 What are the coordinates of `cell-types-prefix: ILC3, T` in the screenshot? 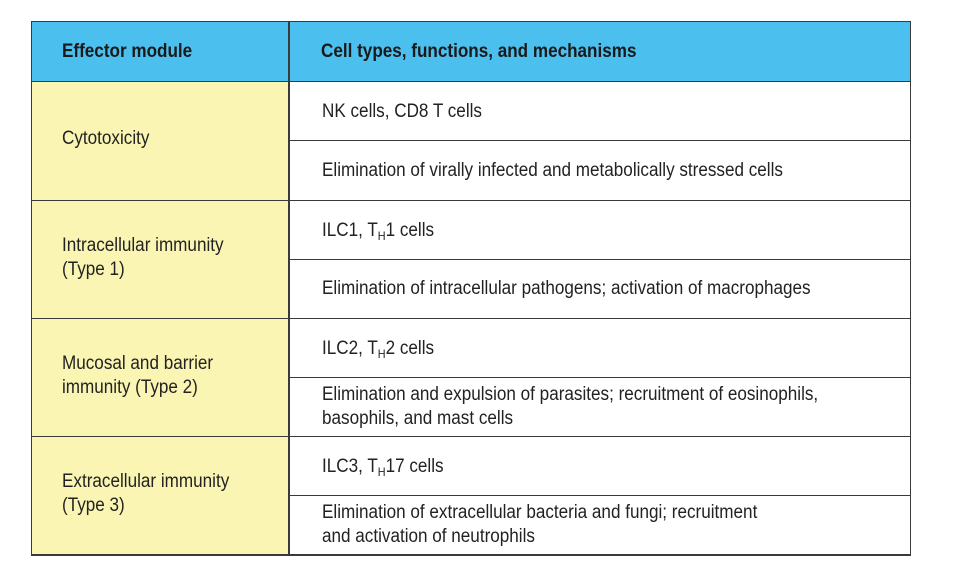 It's located at (350, 466).